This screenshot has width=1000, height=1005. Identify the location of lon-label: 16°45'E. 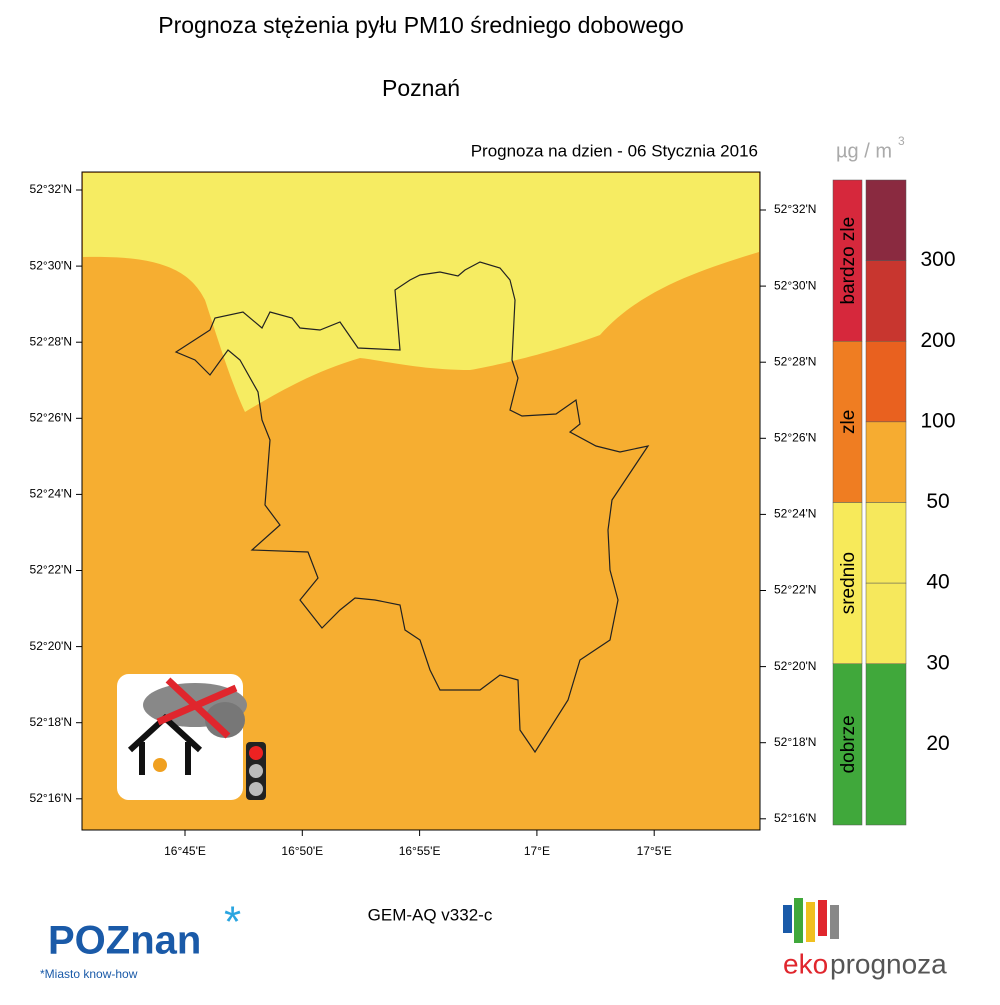
(185, 851).